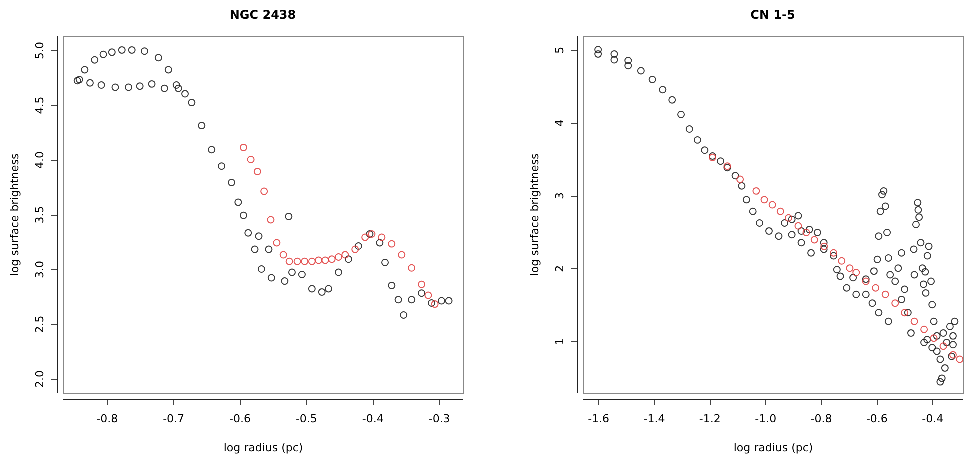 This screenshot has width=964, height=466. Describe the element at coordinates (560, 123) in the screenshot. I see `y-tick-label: 4` at that location.